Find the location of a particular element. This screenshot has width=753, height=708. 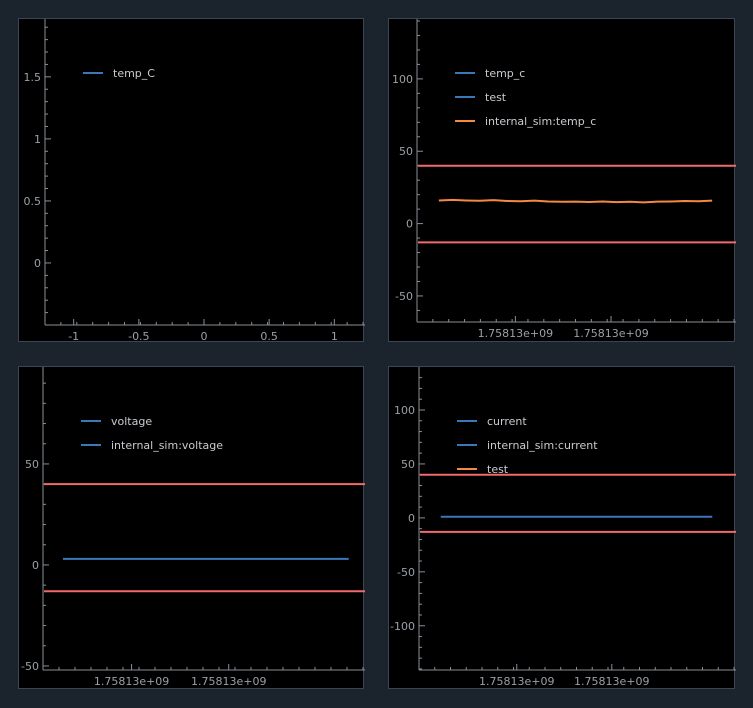

y-tick-label: -100 is located at coordinates (402, 626).